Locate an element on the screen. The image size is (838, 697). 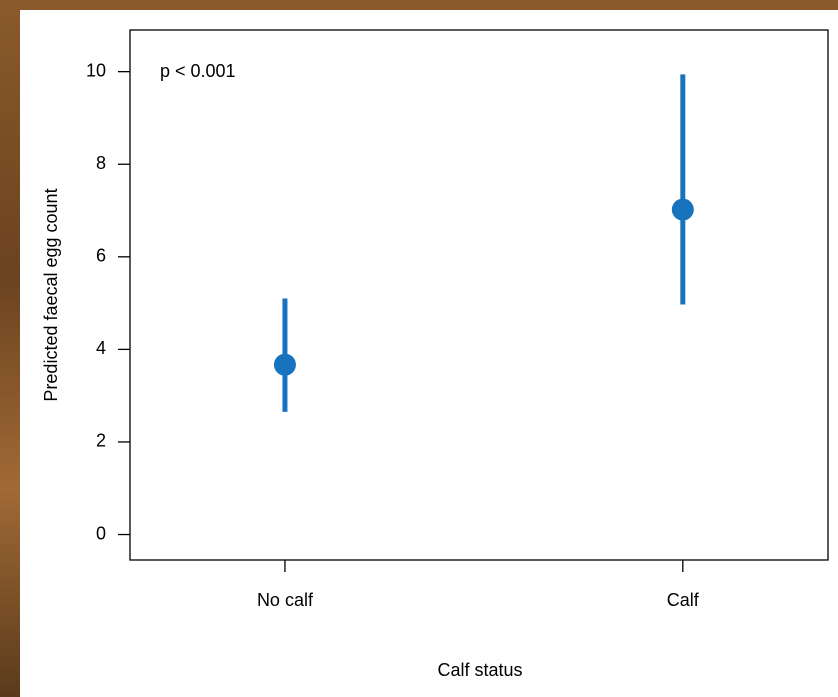
x-tick-label: No calf is located at coordinates (285, 600).